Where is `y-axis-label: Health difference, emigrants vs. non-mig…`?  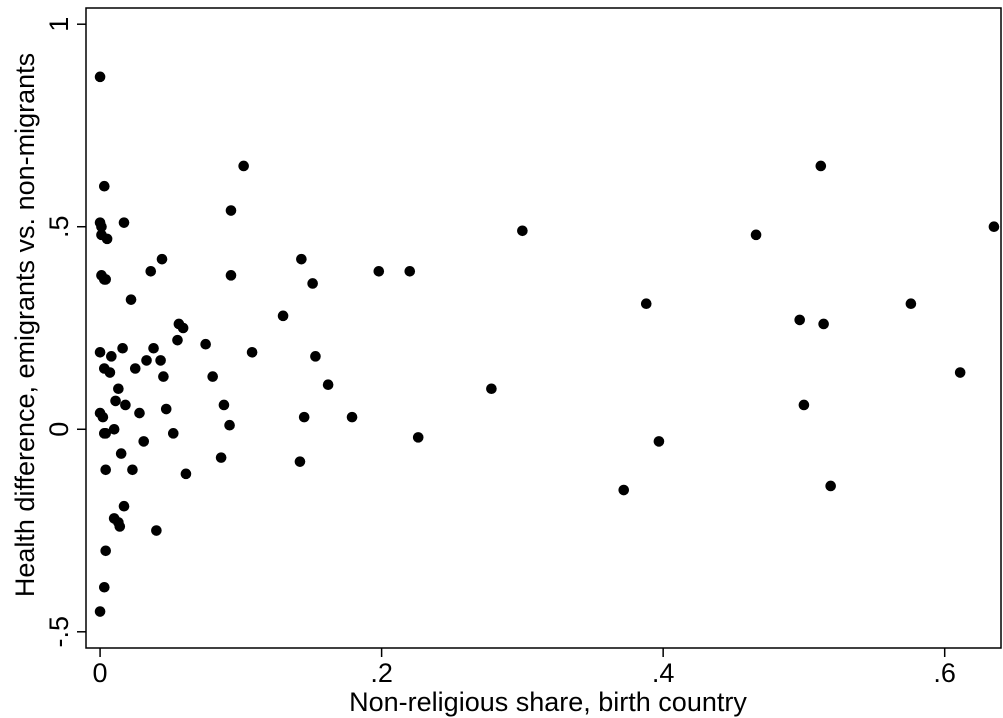
y-axis-label: Health difference, emigrants vs. non-mig… is located at coordinates (25, 325).